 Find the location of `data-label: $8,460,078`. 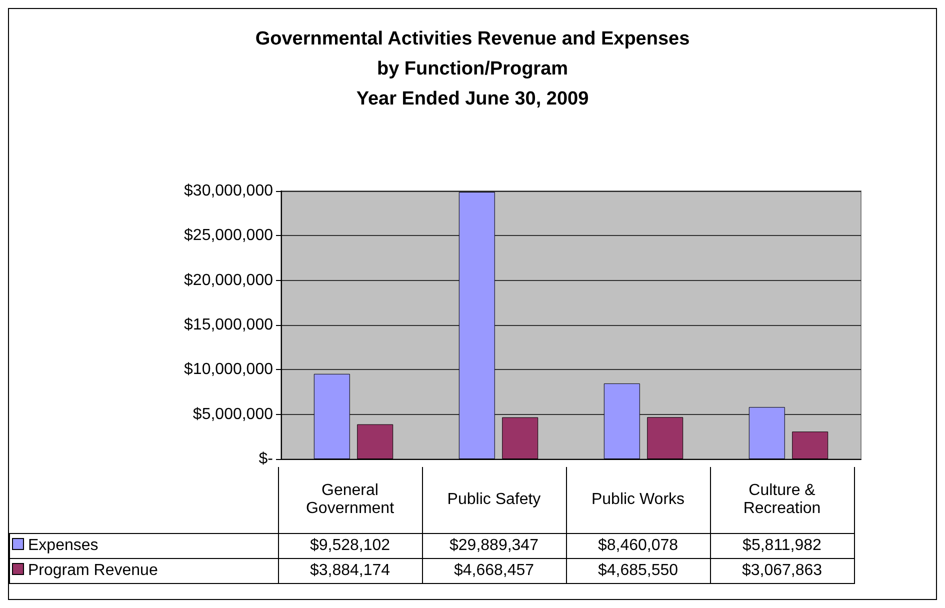

data-label: $8,460,078 is located at coordinates (638, 546).